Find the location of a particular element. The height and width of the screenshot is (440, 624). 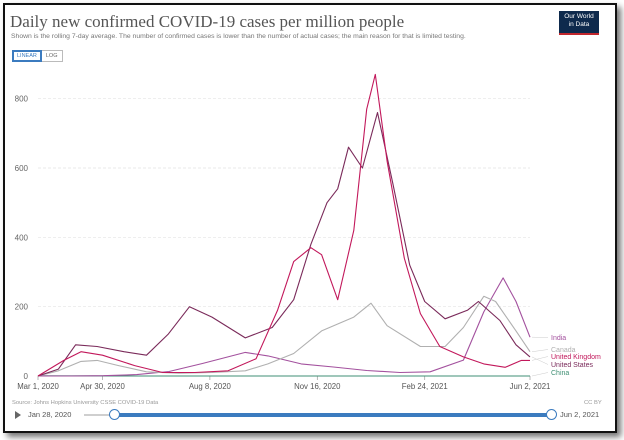

series-line-canada is located at coordinates (284, 336).